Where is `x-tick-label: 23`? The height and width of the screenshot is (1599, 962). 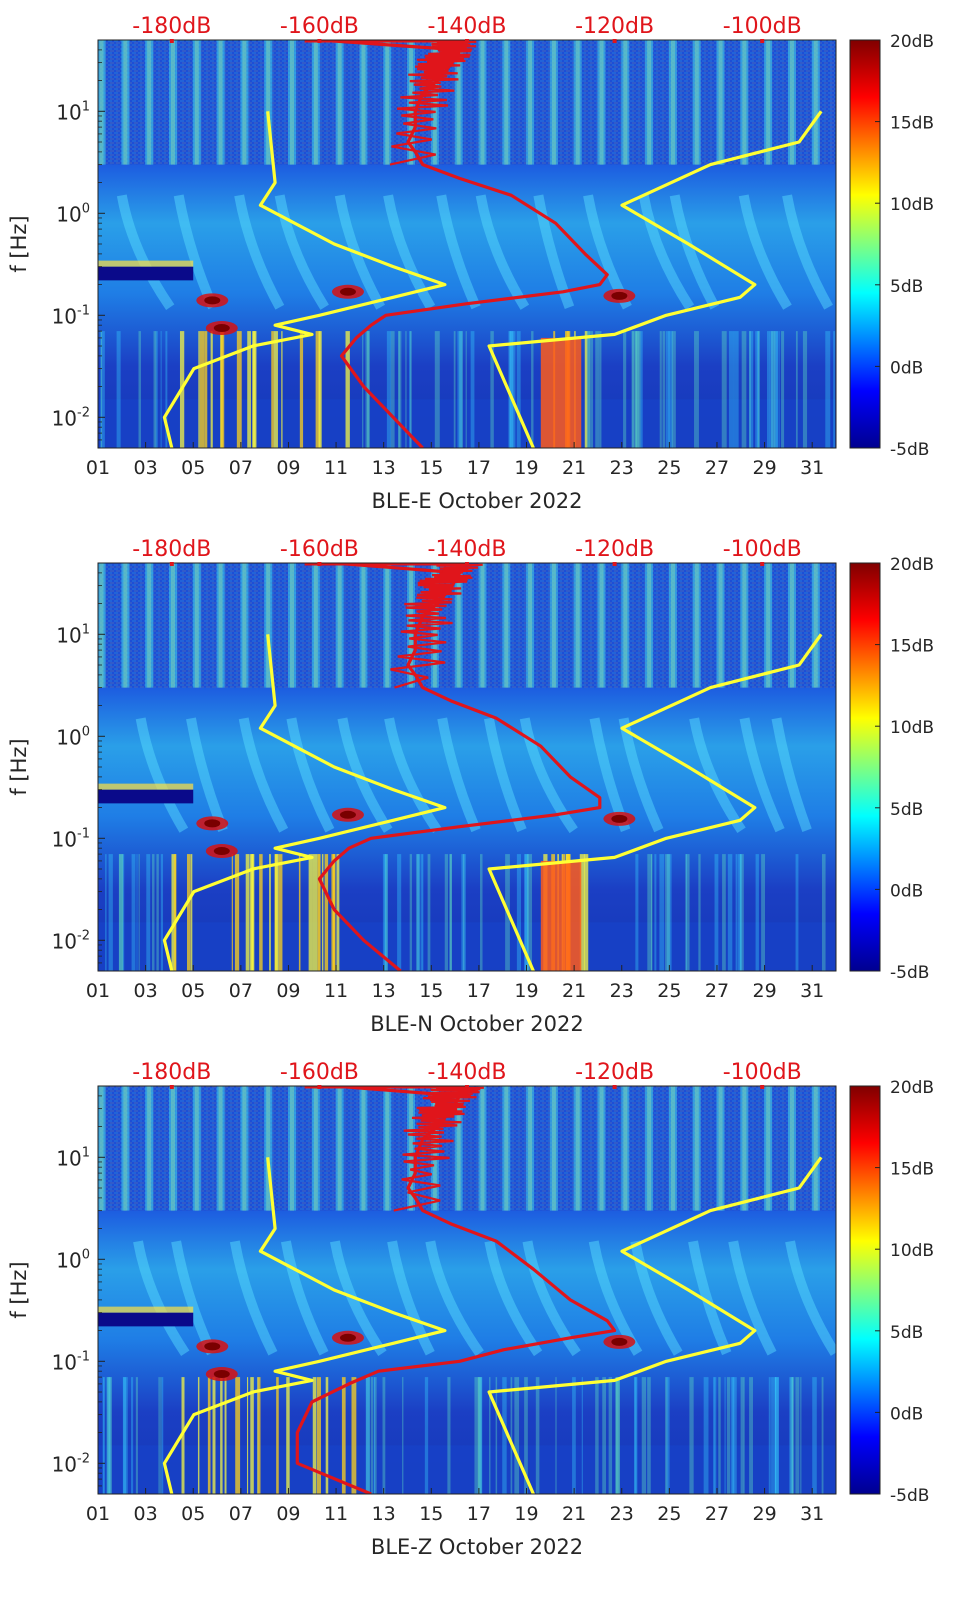
x-tick-label: 23 is located at coordinates (622, 991).